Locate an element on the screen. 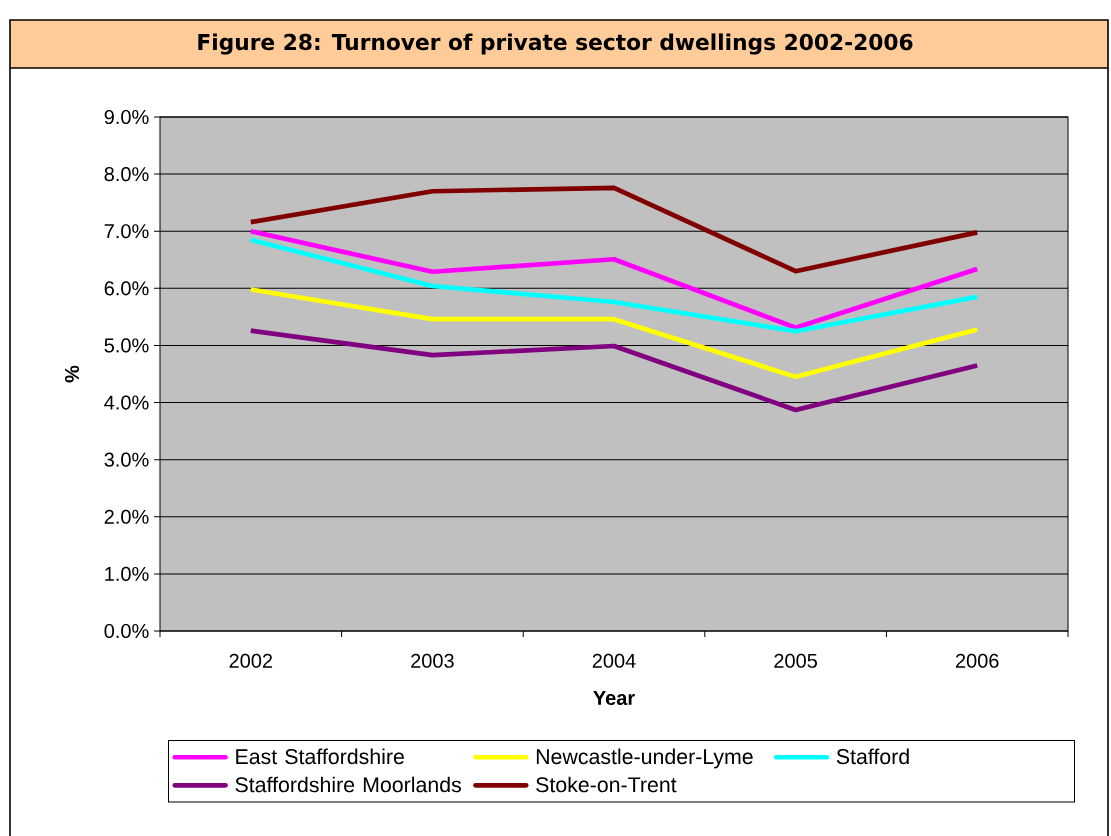  legend-label: Stafford is located at coordinates (872, 756).